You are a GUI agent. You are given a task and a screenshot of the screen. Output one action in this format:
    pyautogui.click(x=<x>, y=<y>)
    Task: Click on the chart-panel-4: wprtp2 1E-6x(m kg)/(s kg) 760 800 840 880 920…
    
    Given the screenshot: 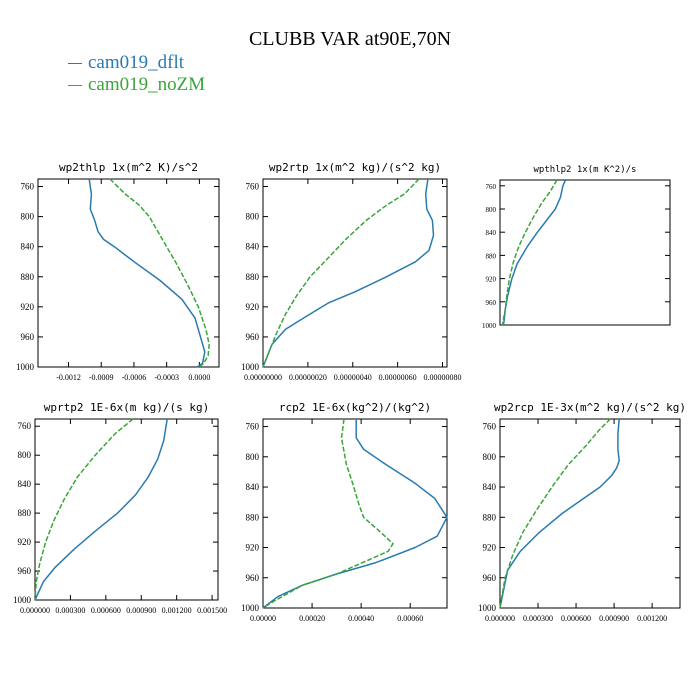 What is the action you would take?
    pyautogui.click(x=120, y=508)
    